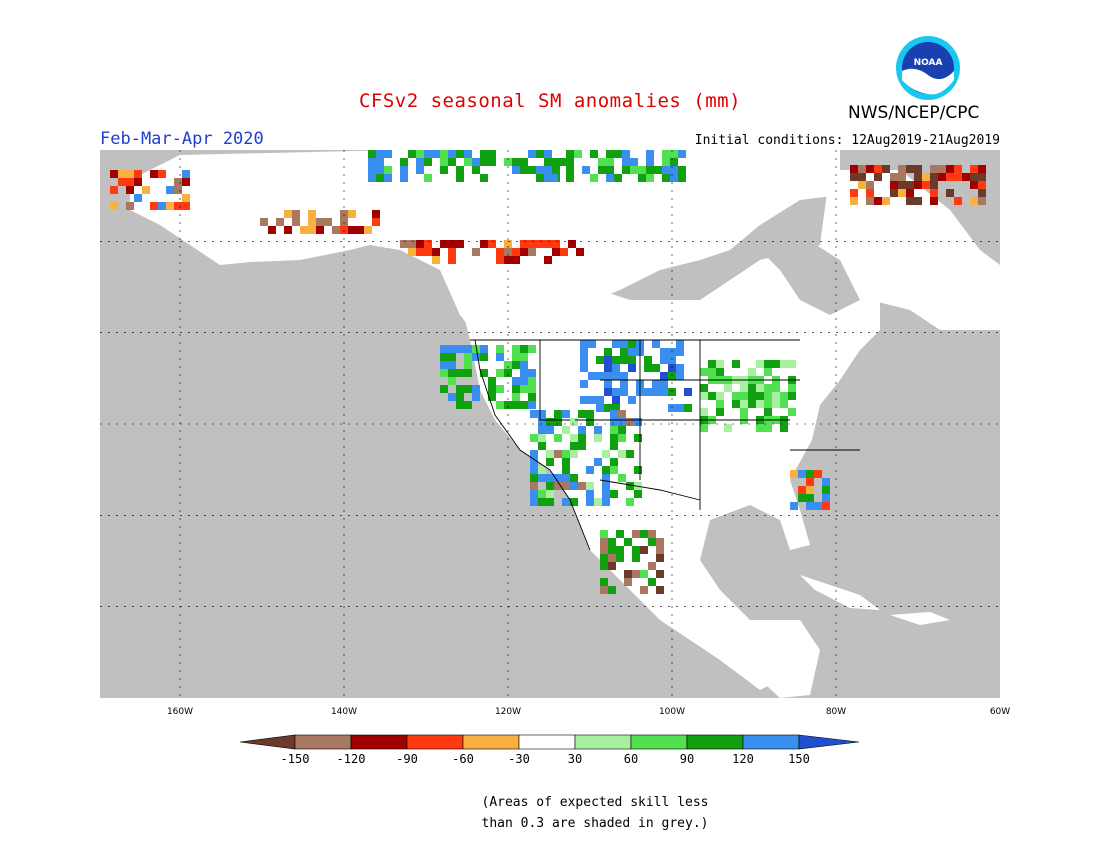 This screenshot has height=850, width=1100. Describe the element at coordinates (595, 823) in the screenshot. I see `note-line-2: than 0.3 are shaded in grey.)` at that location.